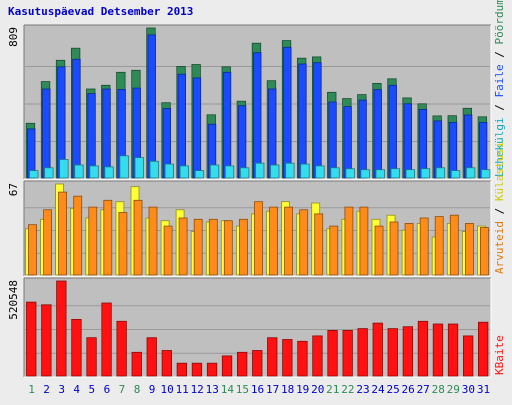 The width and height of the screenshot is (512, 405). I want to click on x-label-day-15: 15, so click(242, 389).